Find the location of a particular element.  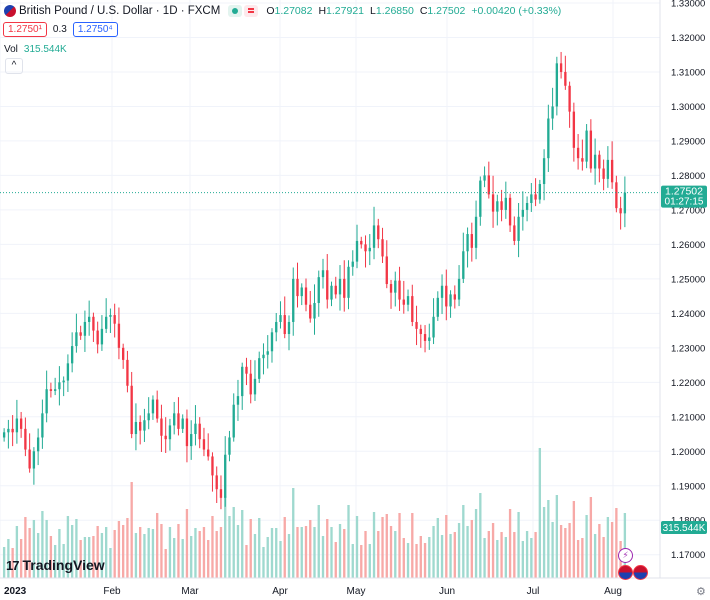

volume-badge-bg is located at coordinates (684, 527).